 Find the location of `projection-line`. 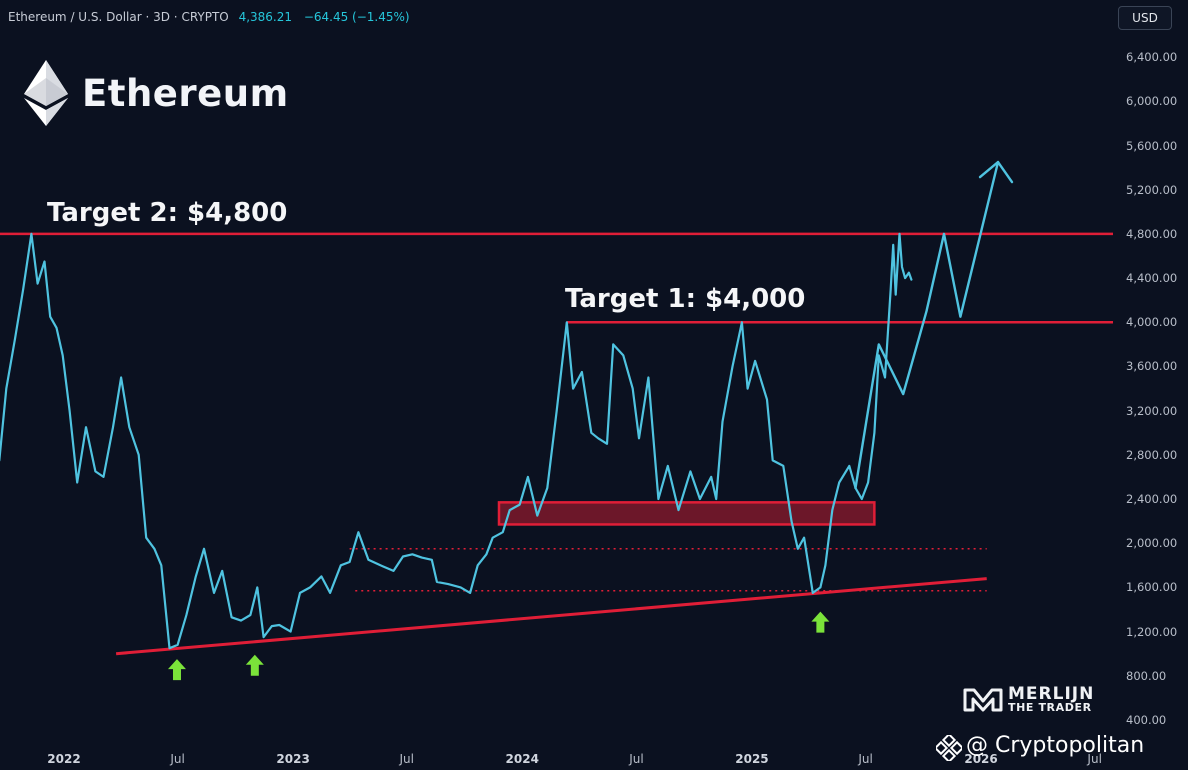

projection-line is located at coordinates (927, 325).